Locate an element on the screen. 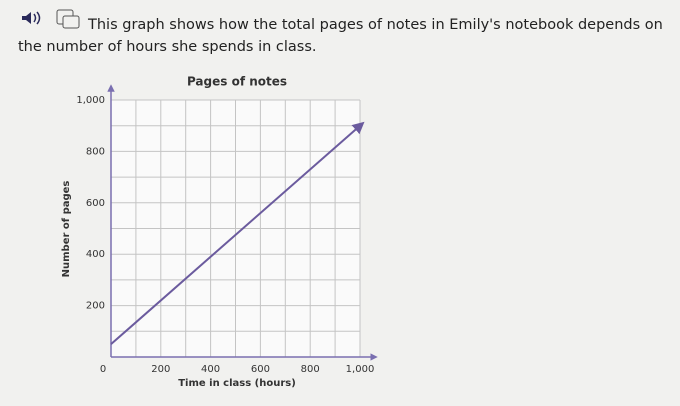 The height and width of the screenshot is (406, 680). translate-icon is located at coordinates (68, 19).